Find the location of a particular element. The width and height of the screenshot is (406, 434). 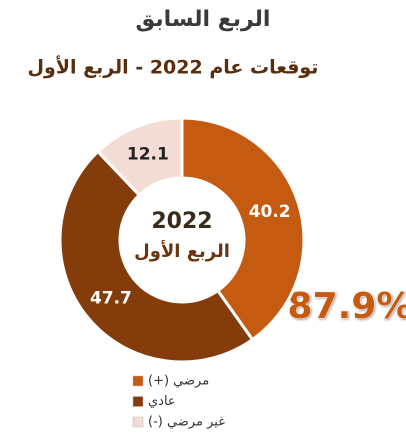

segment-label: 47.7 is located at coordinates (111, 298).